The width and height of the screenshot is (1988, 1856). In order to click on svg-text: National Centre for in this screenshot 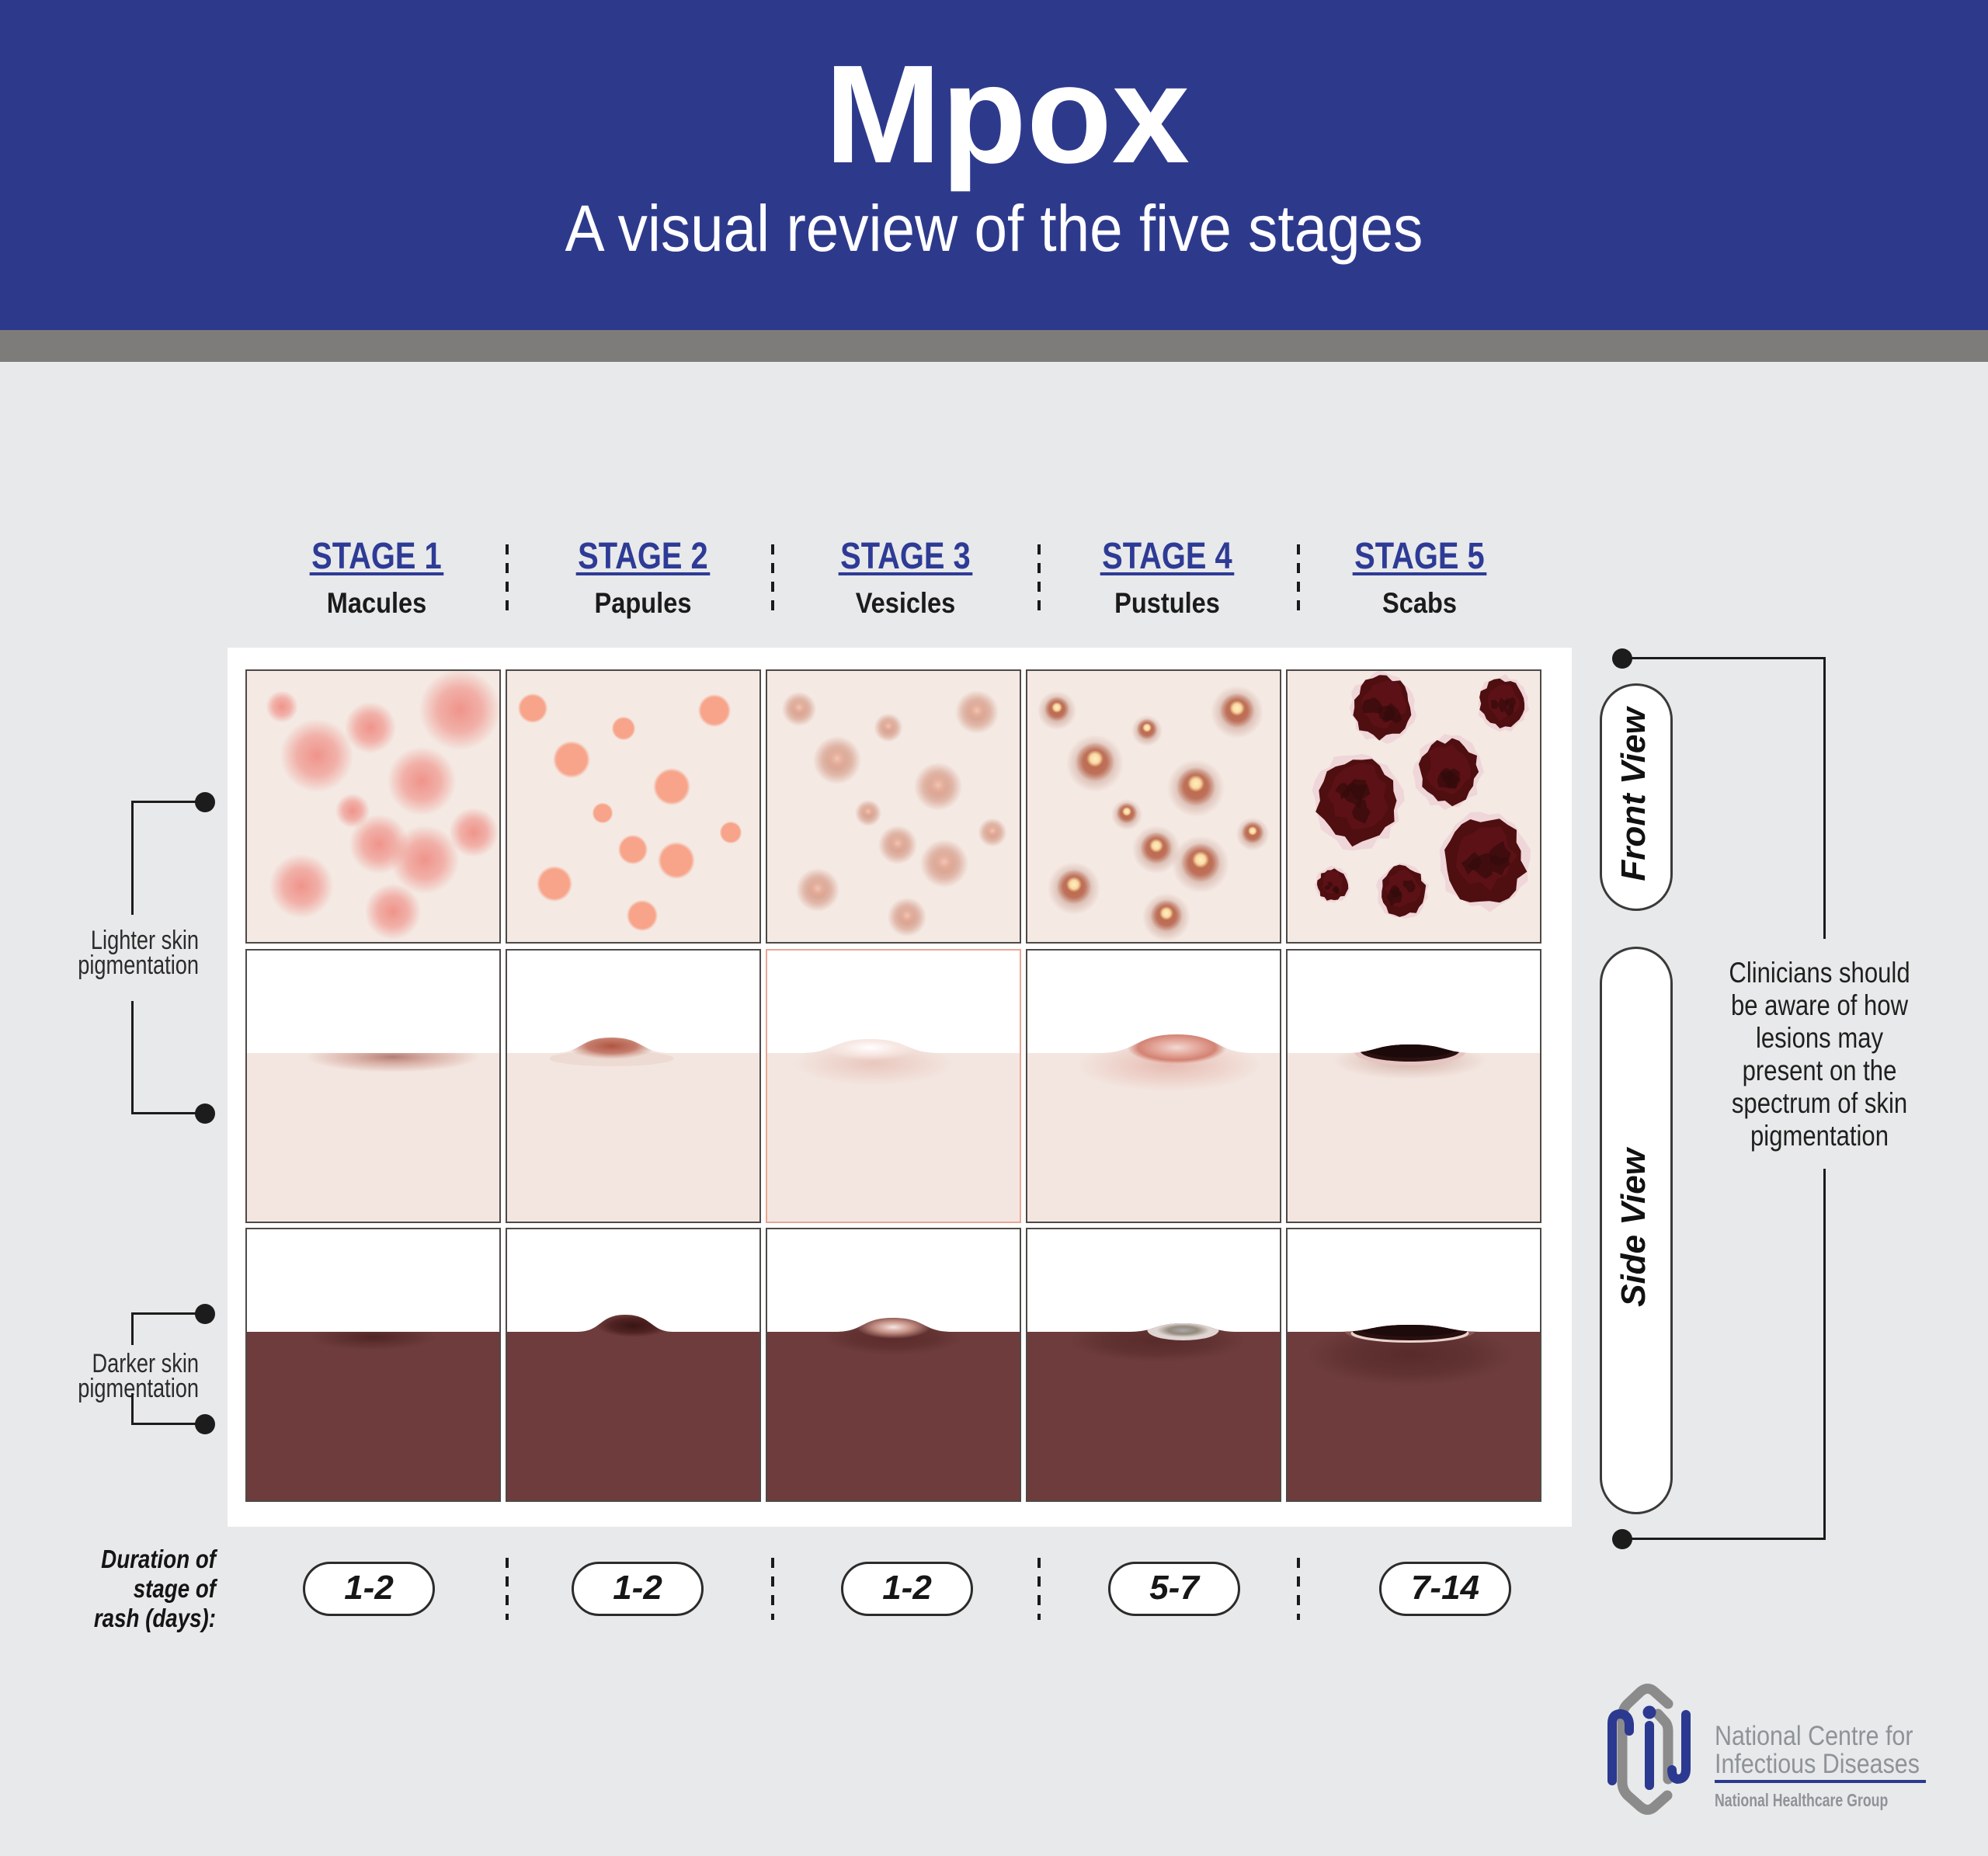, I will do `click(1814, 1735)`.